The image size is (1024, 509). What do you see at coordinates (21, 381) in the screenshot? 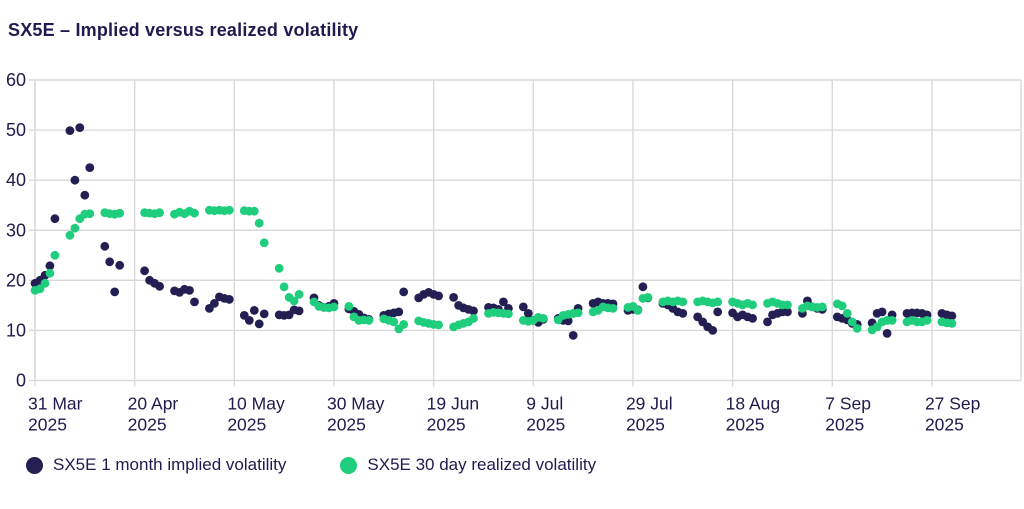
I see `y-axis-label: 0` at bounding box center [21, 381].